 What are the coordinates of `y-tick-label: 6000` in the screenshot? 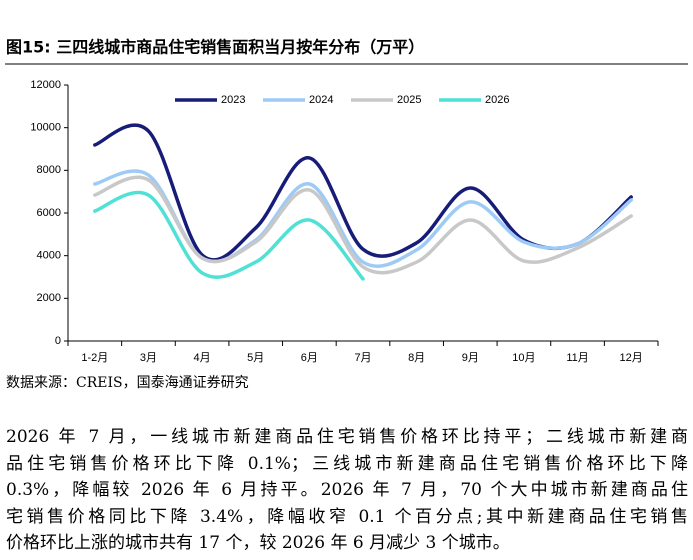 It's located at (49, 213).